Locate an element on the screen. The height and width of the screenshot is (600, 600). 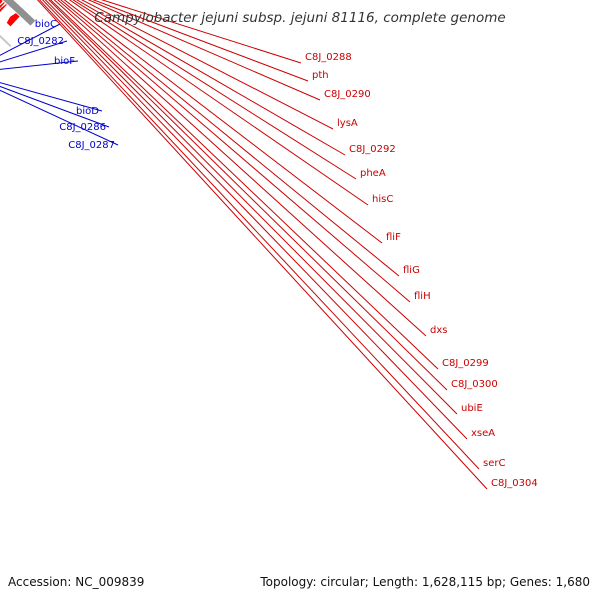
gene-label-hisc: hisC is located at coordinates (382, 199).